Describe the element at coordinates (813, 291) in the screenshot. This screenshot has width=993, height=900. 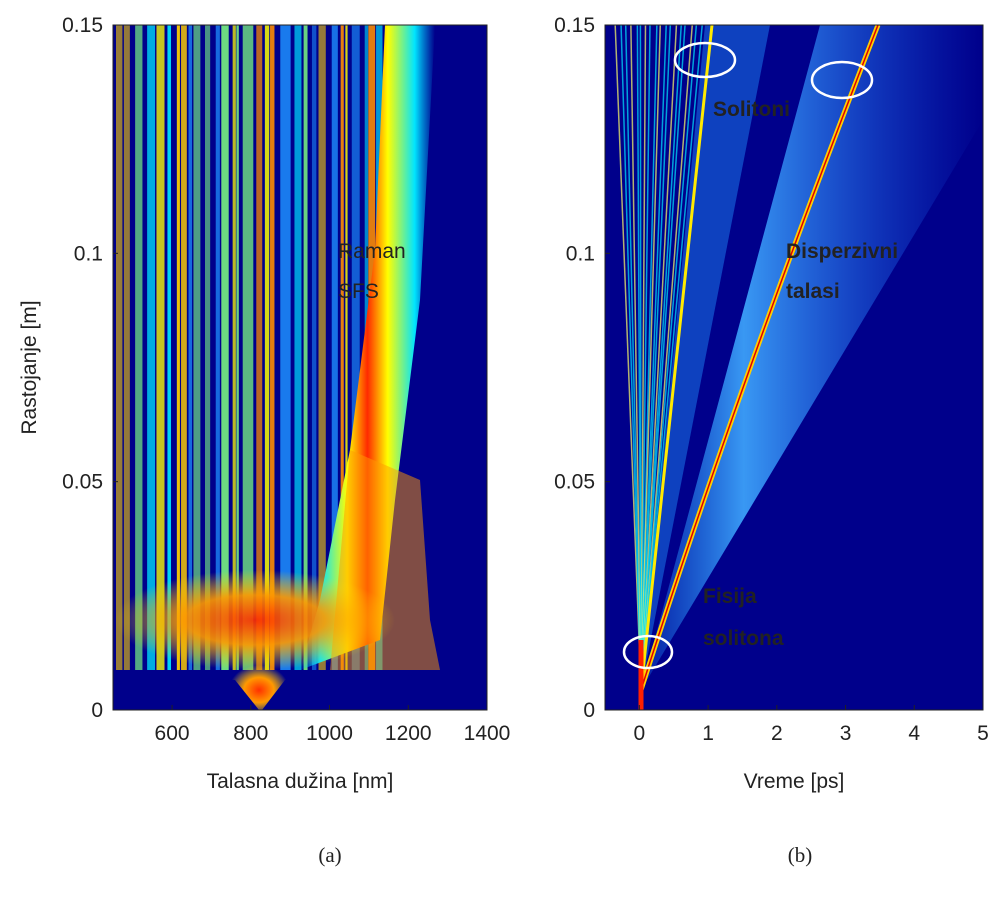
I see `annotation: talasi` at that location.